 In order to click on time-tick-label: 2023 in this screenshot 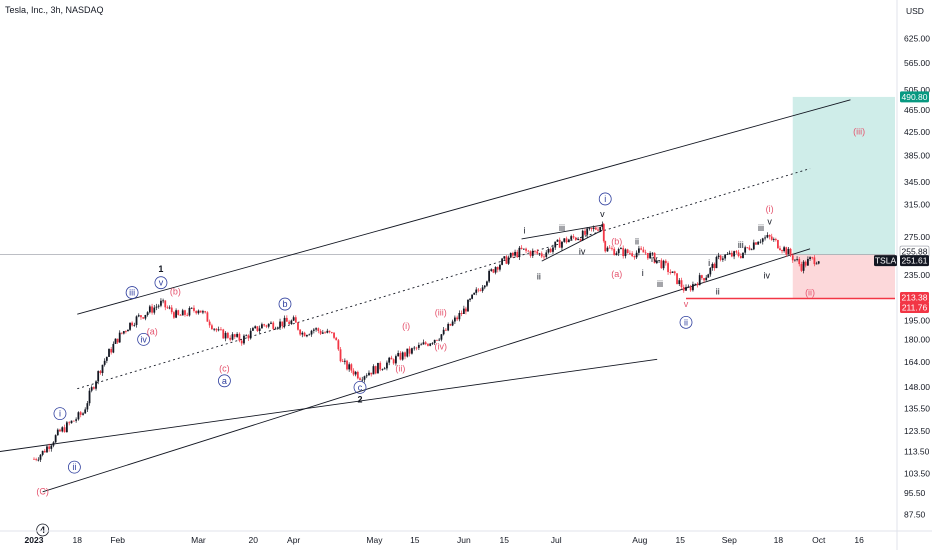, I will do `click(34, 540)`.